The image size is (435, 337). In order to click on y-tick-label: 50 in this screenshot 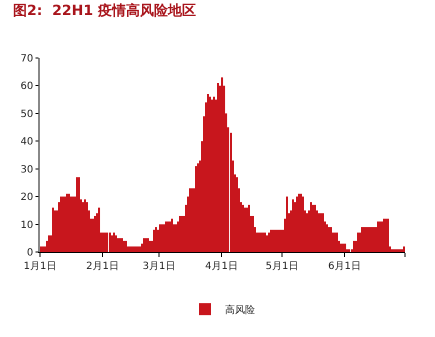, I will do `click(27, 114)`.